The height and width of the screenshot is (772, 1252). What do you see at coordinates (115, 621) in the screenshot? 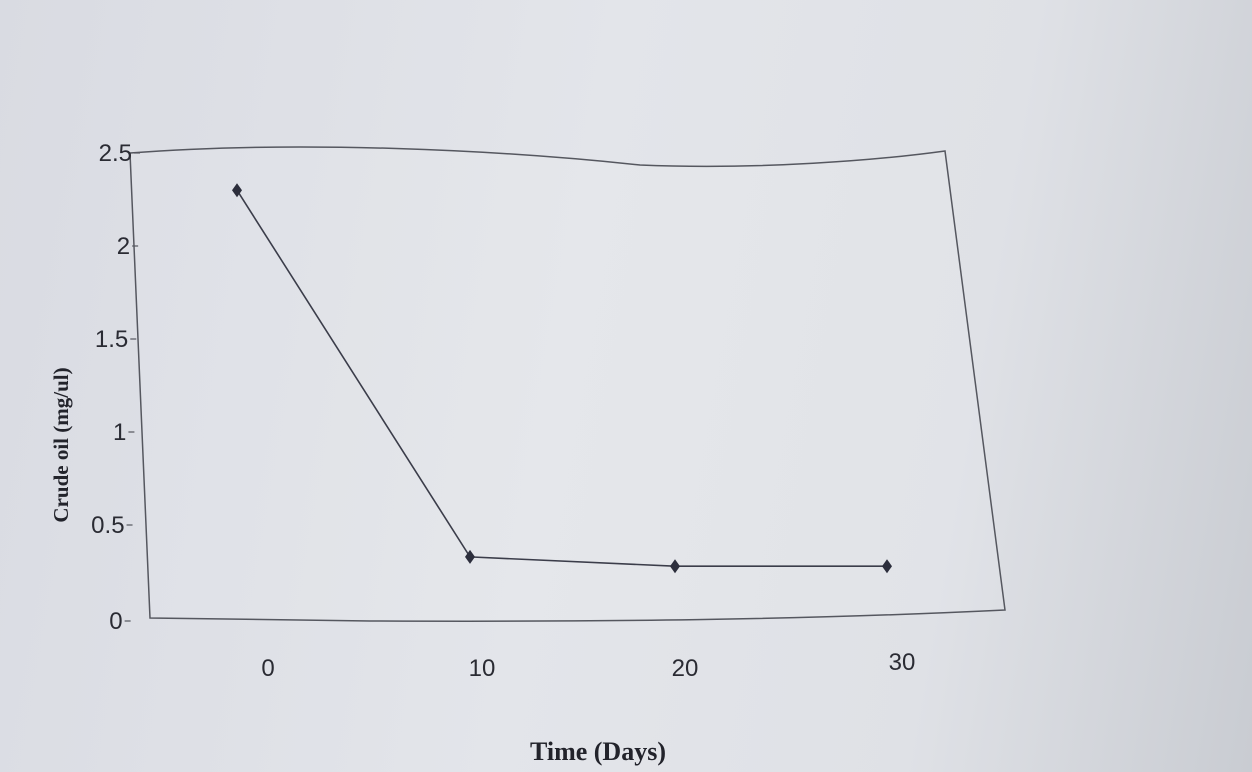
I see `y-tick-label: 0` at bounding box center [115, 621].